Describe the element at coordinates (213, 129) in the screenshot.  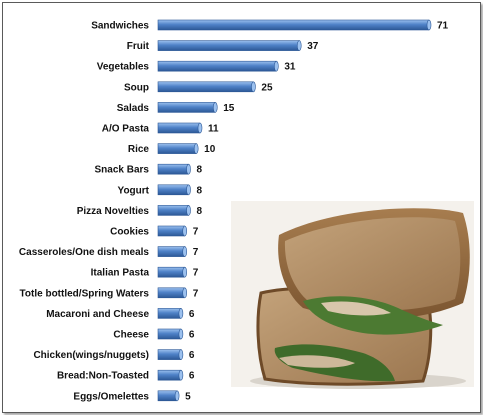
I see `value-label: 11` at that location.